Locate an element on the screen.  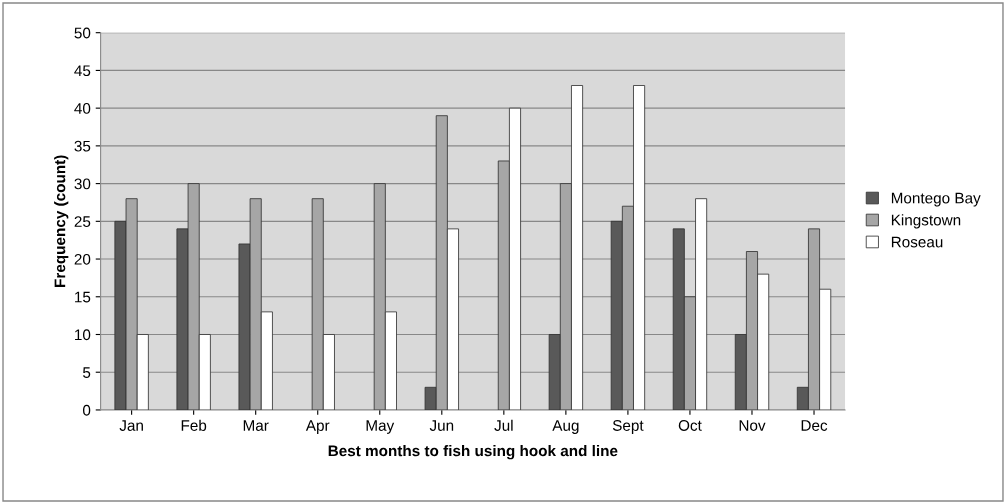
x-tick-label: Sept is located at coordinates (628, 427).